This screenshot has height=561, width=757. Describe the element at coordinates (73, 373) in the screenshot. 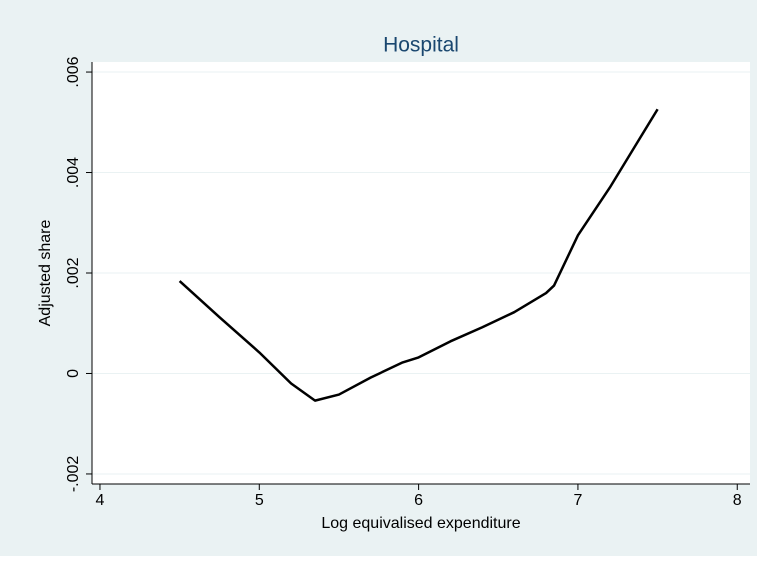

I see `y-tick-label: 0` at that location.